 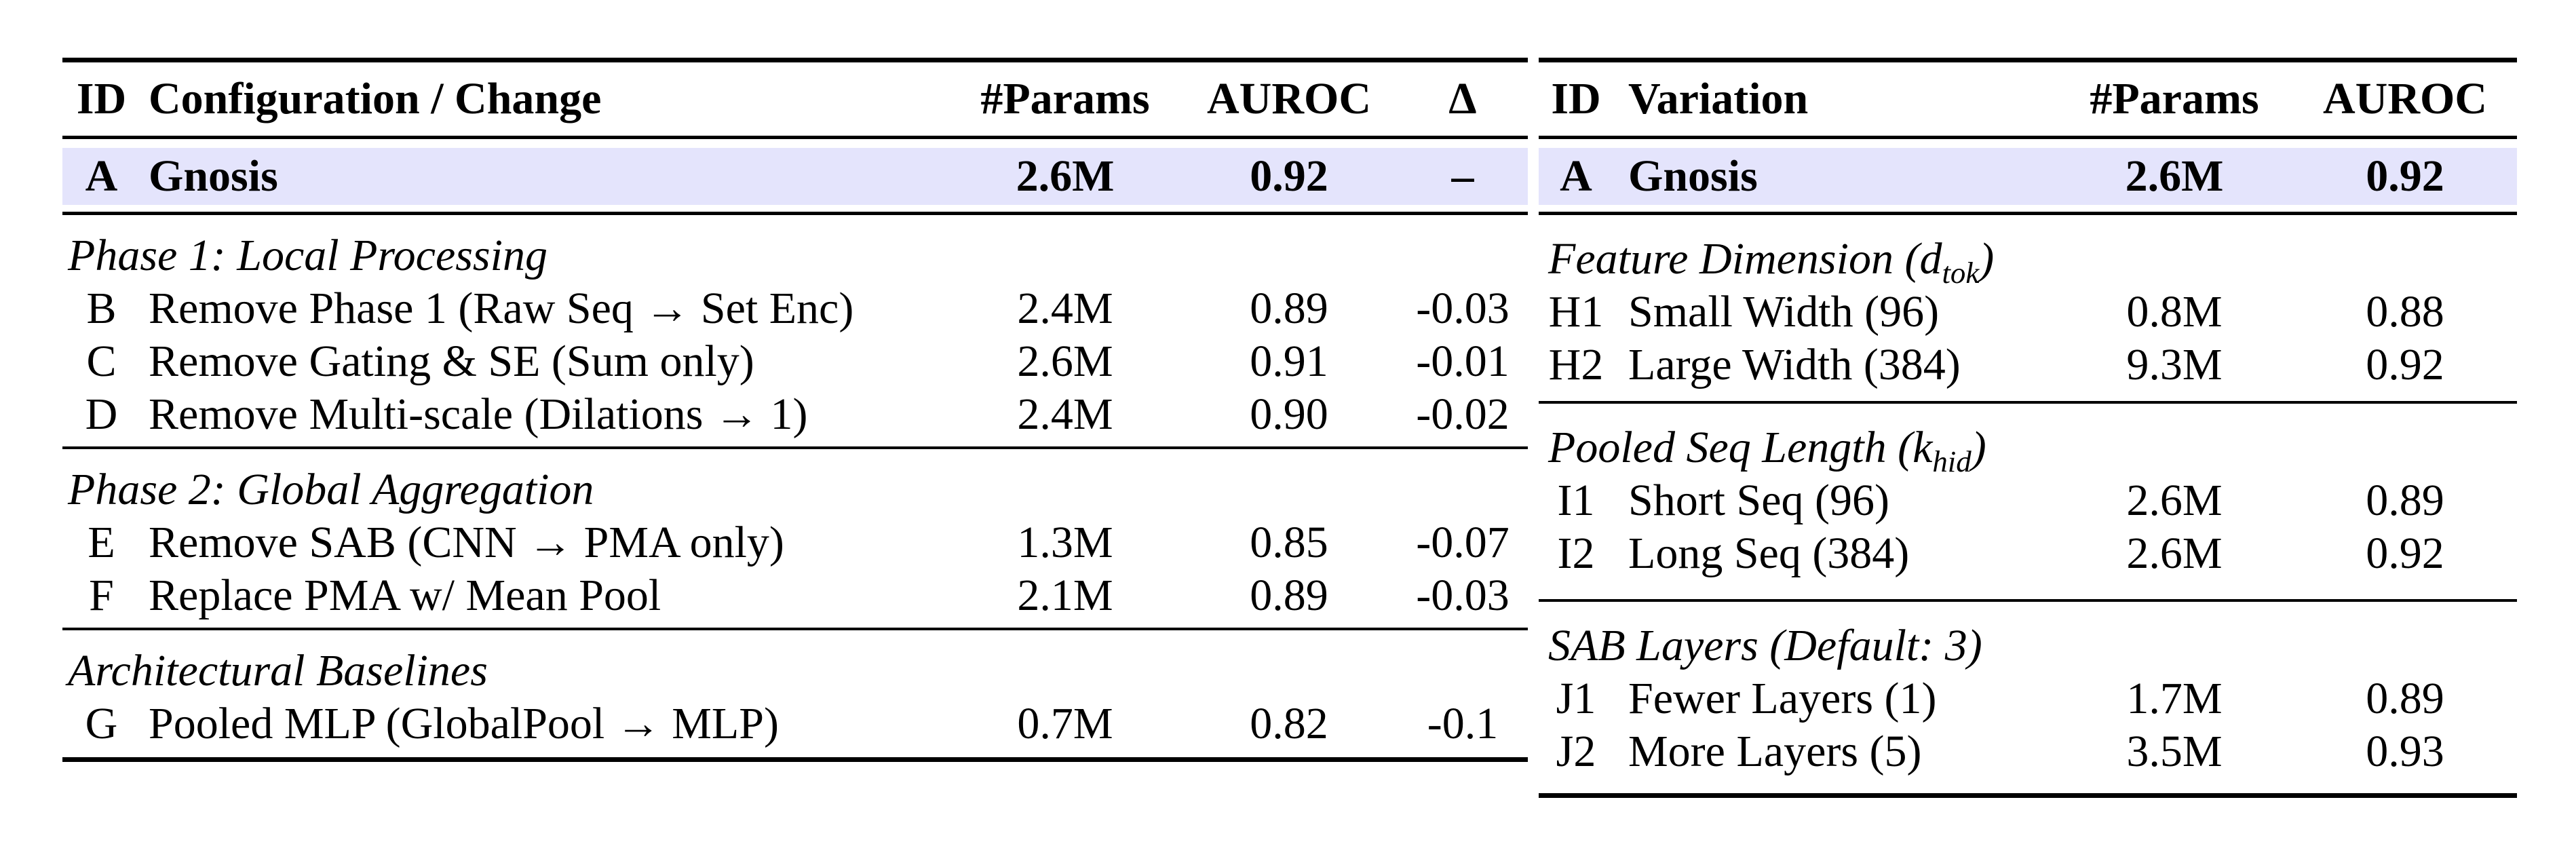 I want to click on cell-id: C, so click(x=101, y=361).